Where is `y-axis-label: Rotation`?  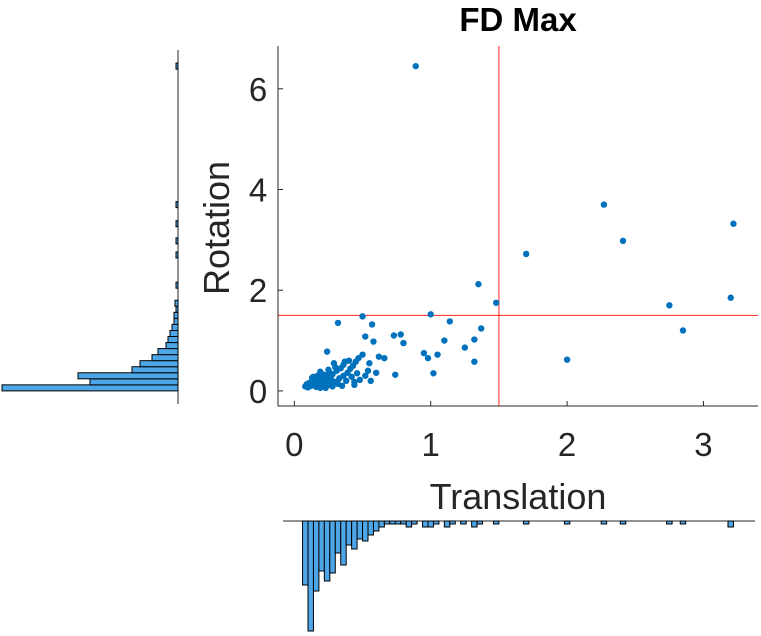 y-axis-label: Rotation is located at coordinates (216, 228).